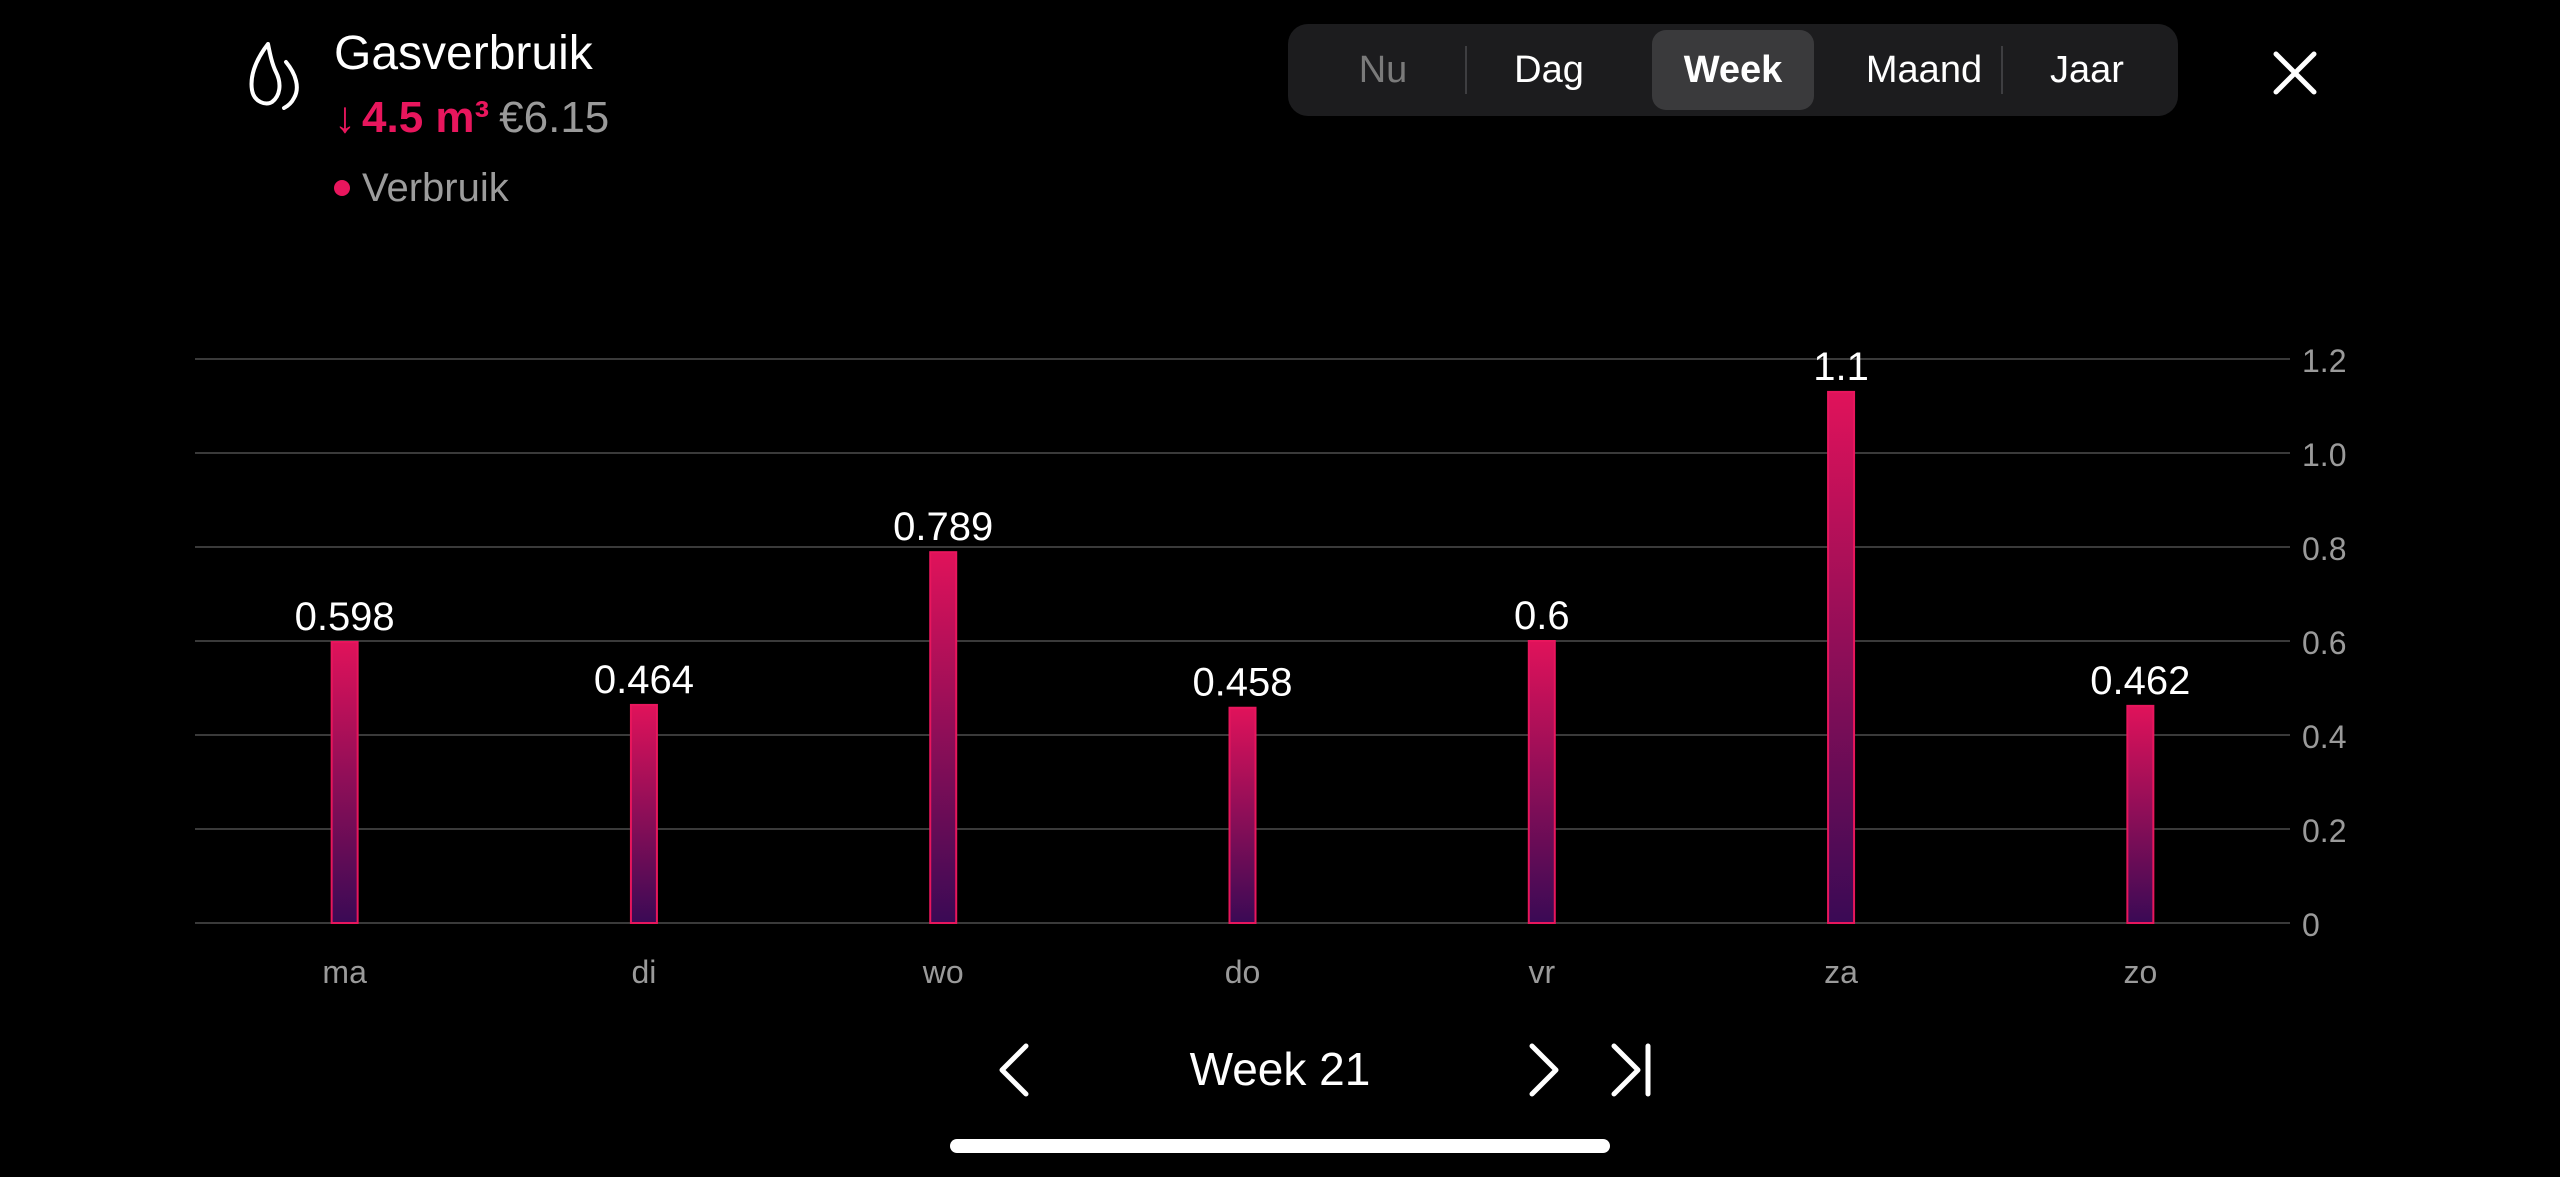 The height and width of the screenshot is (1177, 2560). I want to click on tab-week: Week, so click(1733, 70).